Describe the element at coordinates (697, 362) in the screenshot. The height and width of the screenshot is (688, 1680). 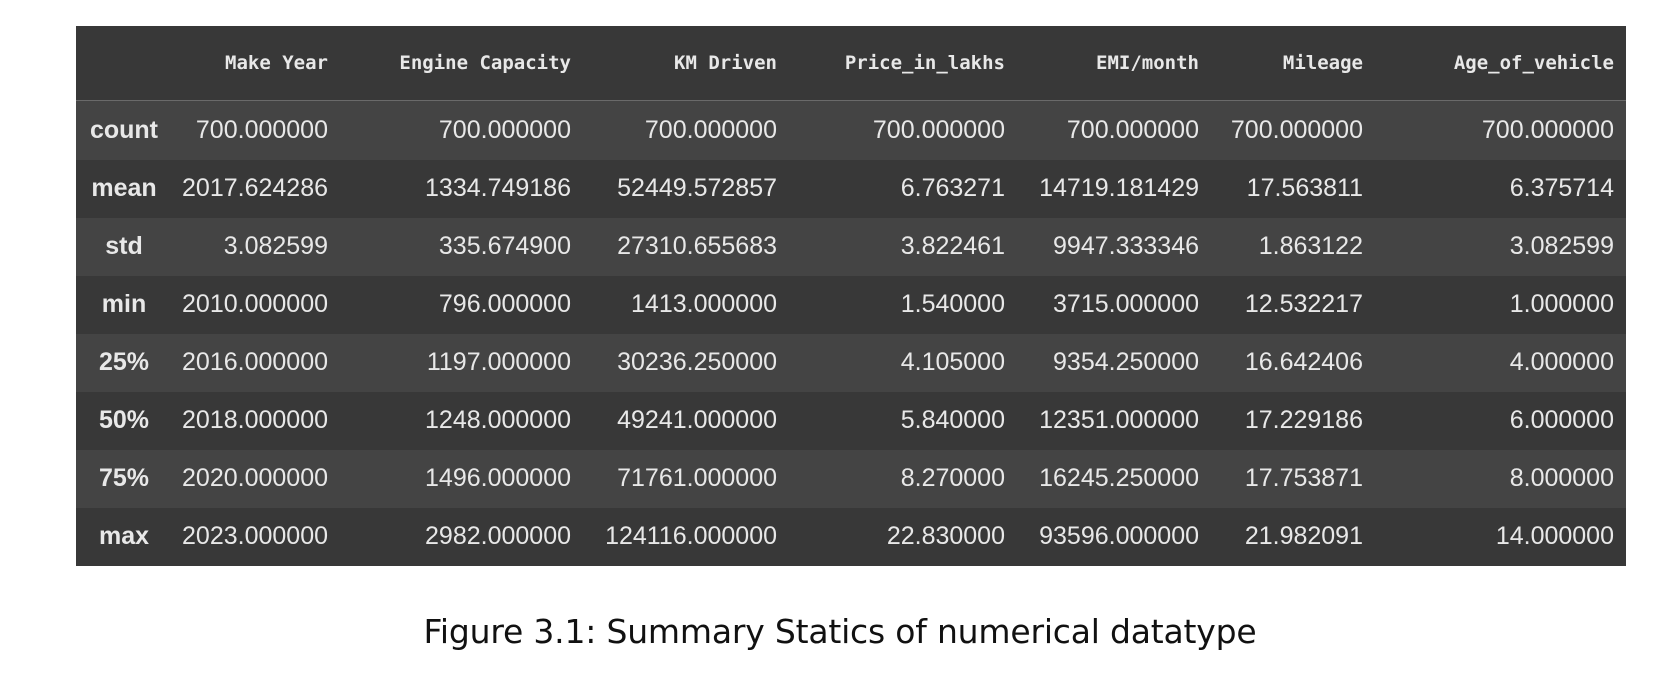
I see `table-cell: 30236.250000` at that location.